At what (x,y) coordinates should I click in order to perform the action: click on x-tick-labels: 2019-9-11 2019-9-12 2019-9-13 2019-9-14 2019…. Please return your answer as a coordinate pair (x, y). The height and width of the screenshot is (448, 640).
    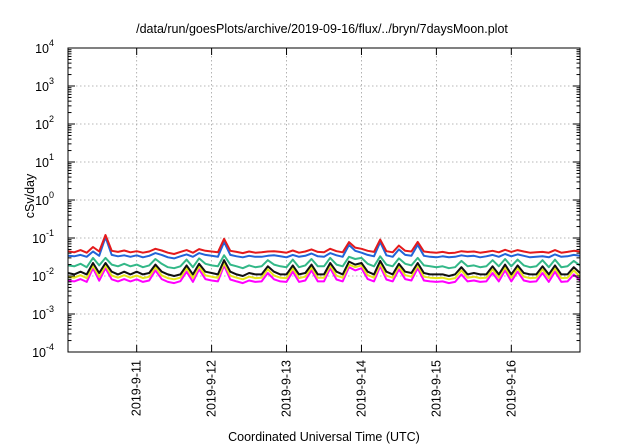
    Looking at the image, I should click on (324, 388).